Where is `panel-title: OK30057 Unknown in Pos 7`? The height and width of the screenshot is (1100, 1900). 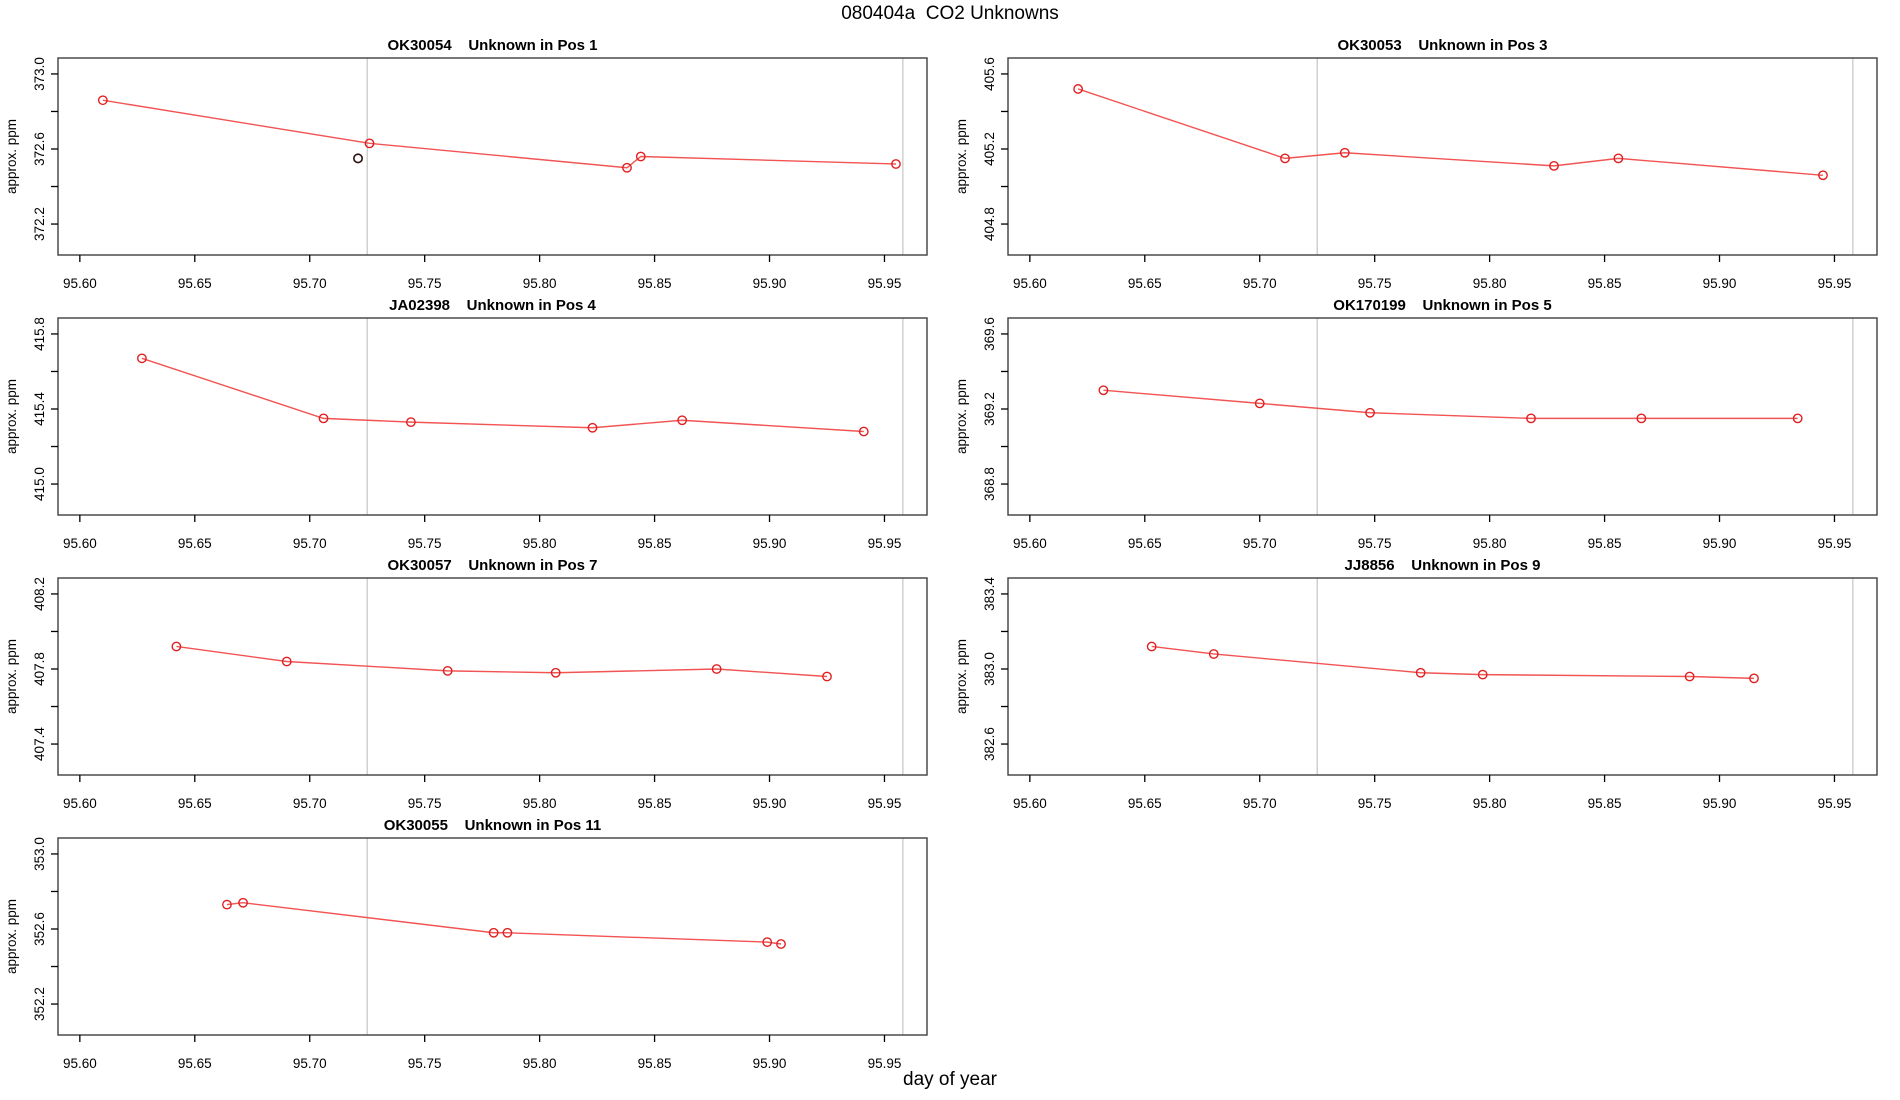
panel-title: OK30057 Unknown in Pos 7 is located at coordinates (492, 565).